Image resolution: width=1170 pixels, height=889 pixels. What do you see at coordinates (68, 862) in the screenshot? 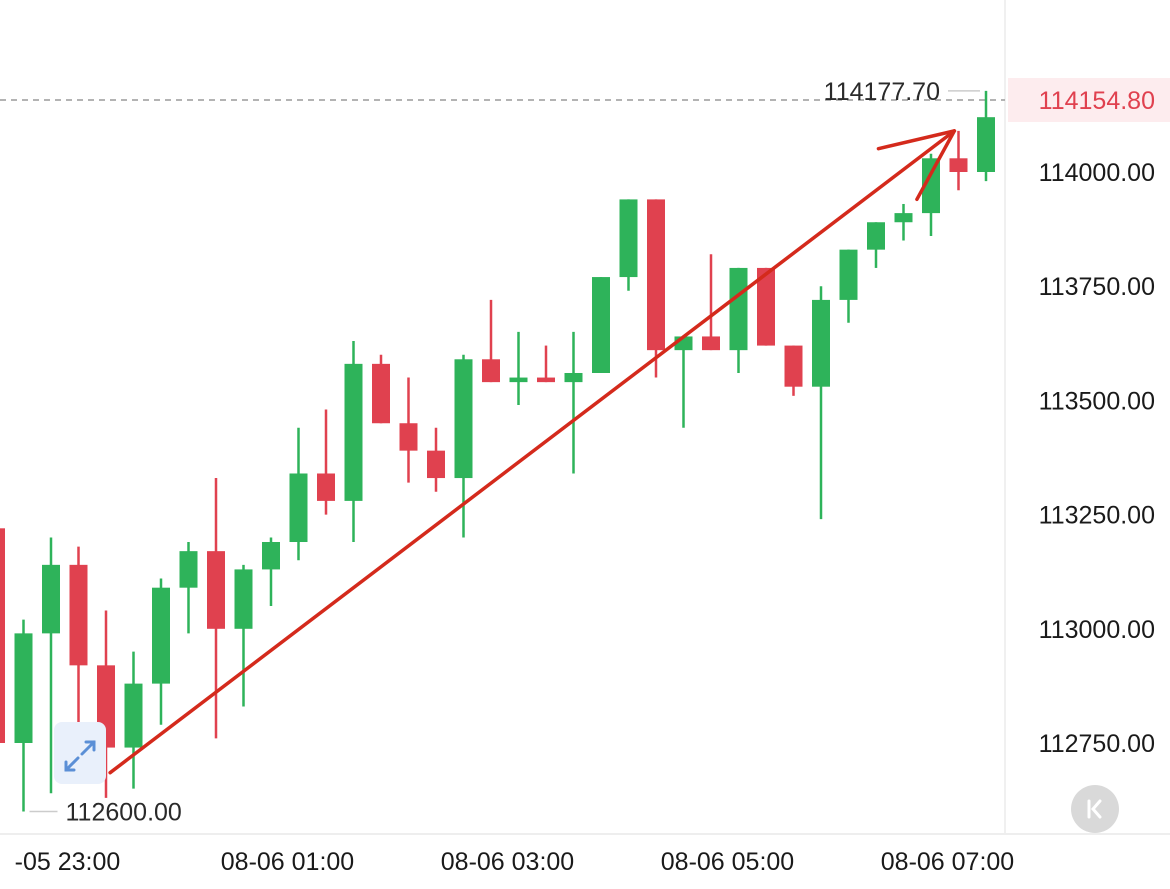
I see `time-tick-label: -05 23:00` at bounding box center [68, 862].